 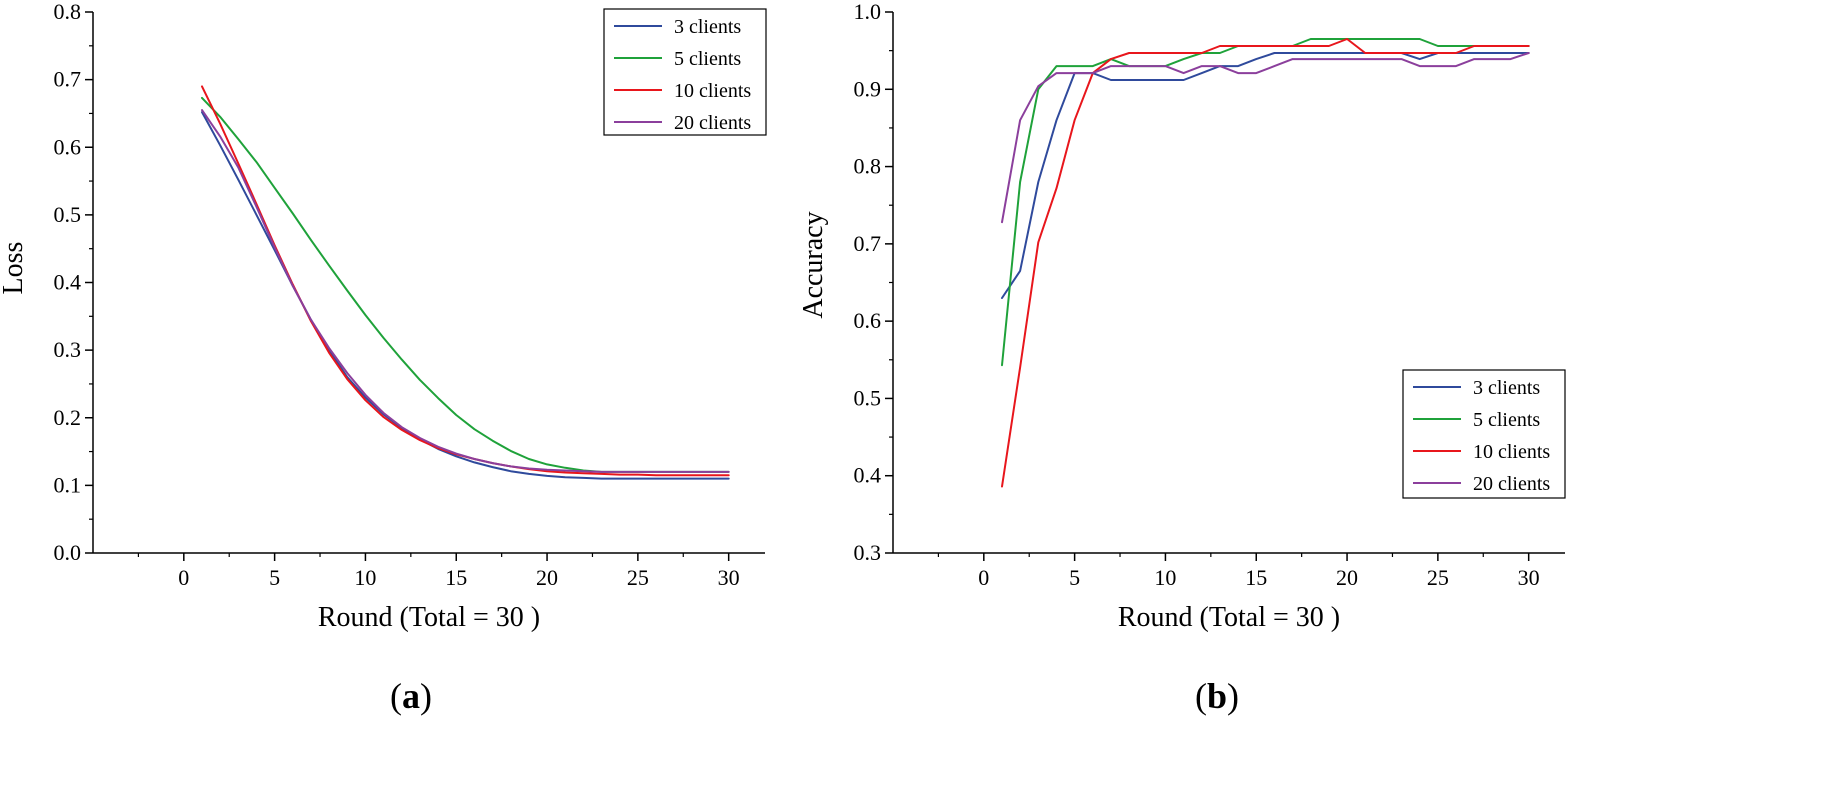 I want to click on y-tick-label: 0.0, so click(x=68, y=552).